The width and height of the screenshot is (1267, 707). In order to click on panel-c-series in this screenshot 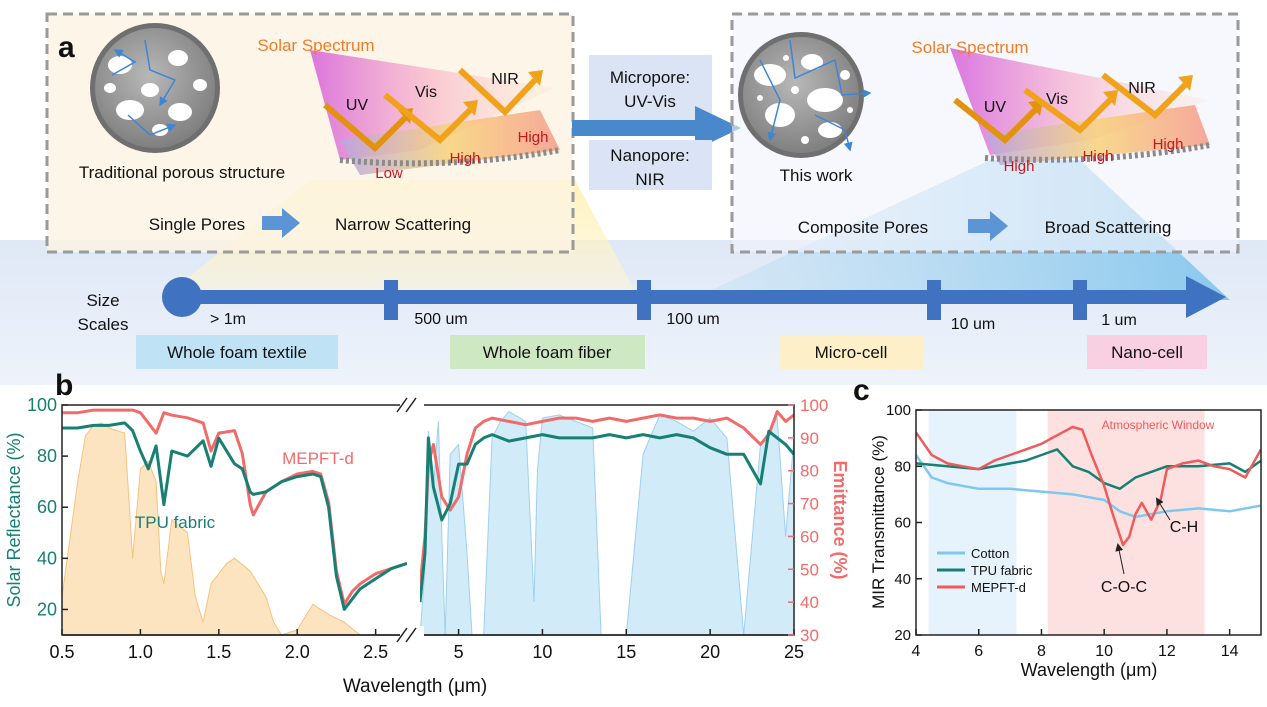, I will do `click(1088, 486)`.